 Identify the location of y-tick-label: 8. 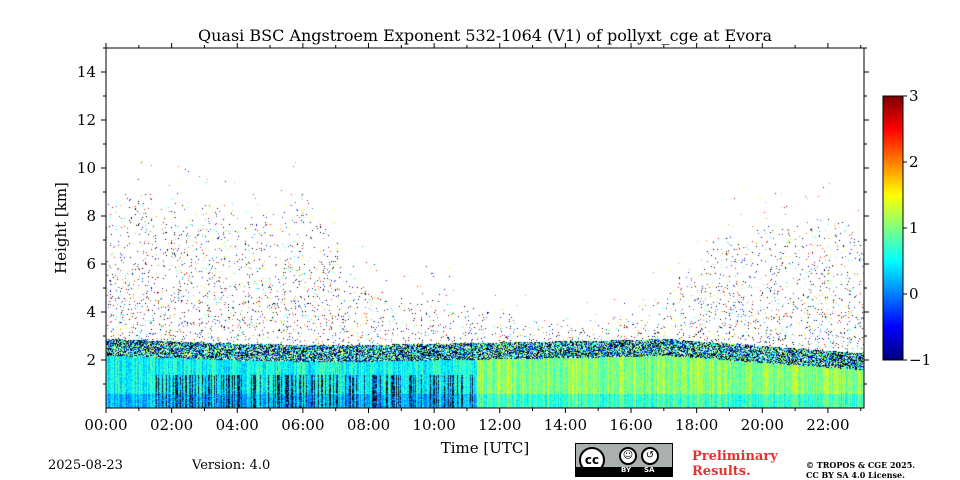
(91, 216).